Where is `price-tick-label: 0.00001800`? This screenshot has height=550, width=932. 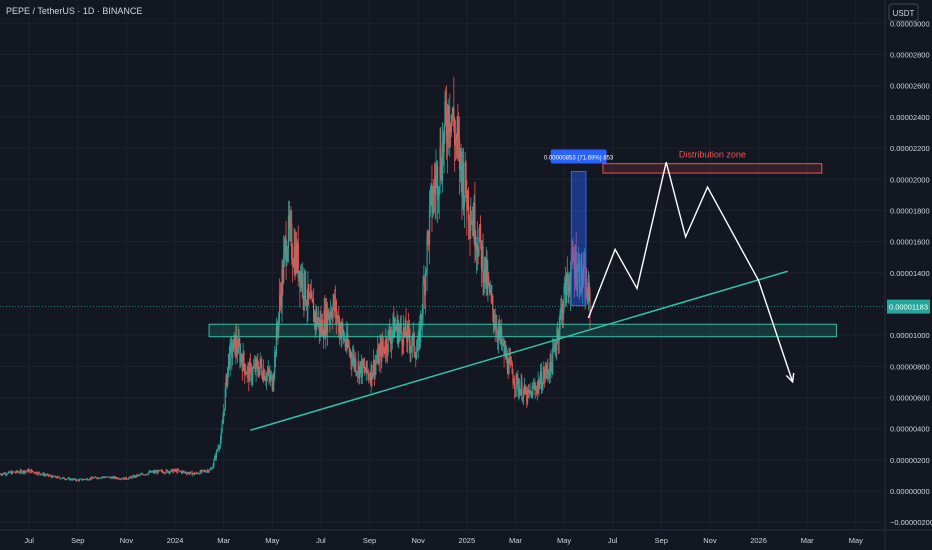
price-tick-label: 0.00001800 is located at coordinates (910, 210).